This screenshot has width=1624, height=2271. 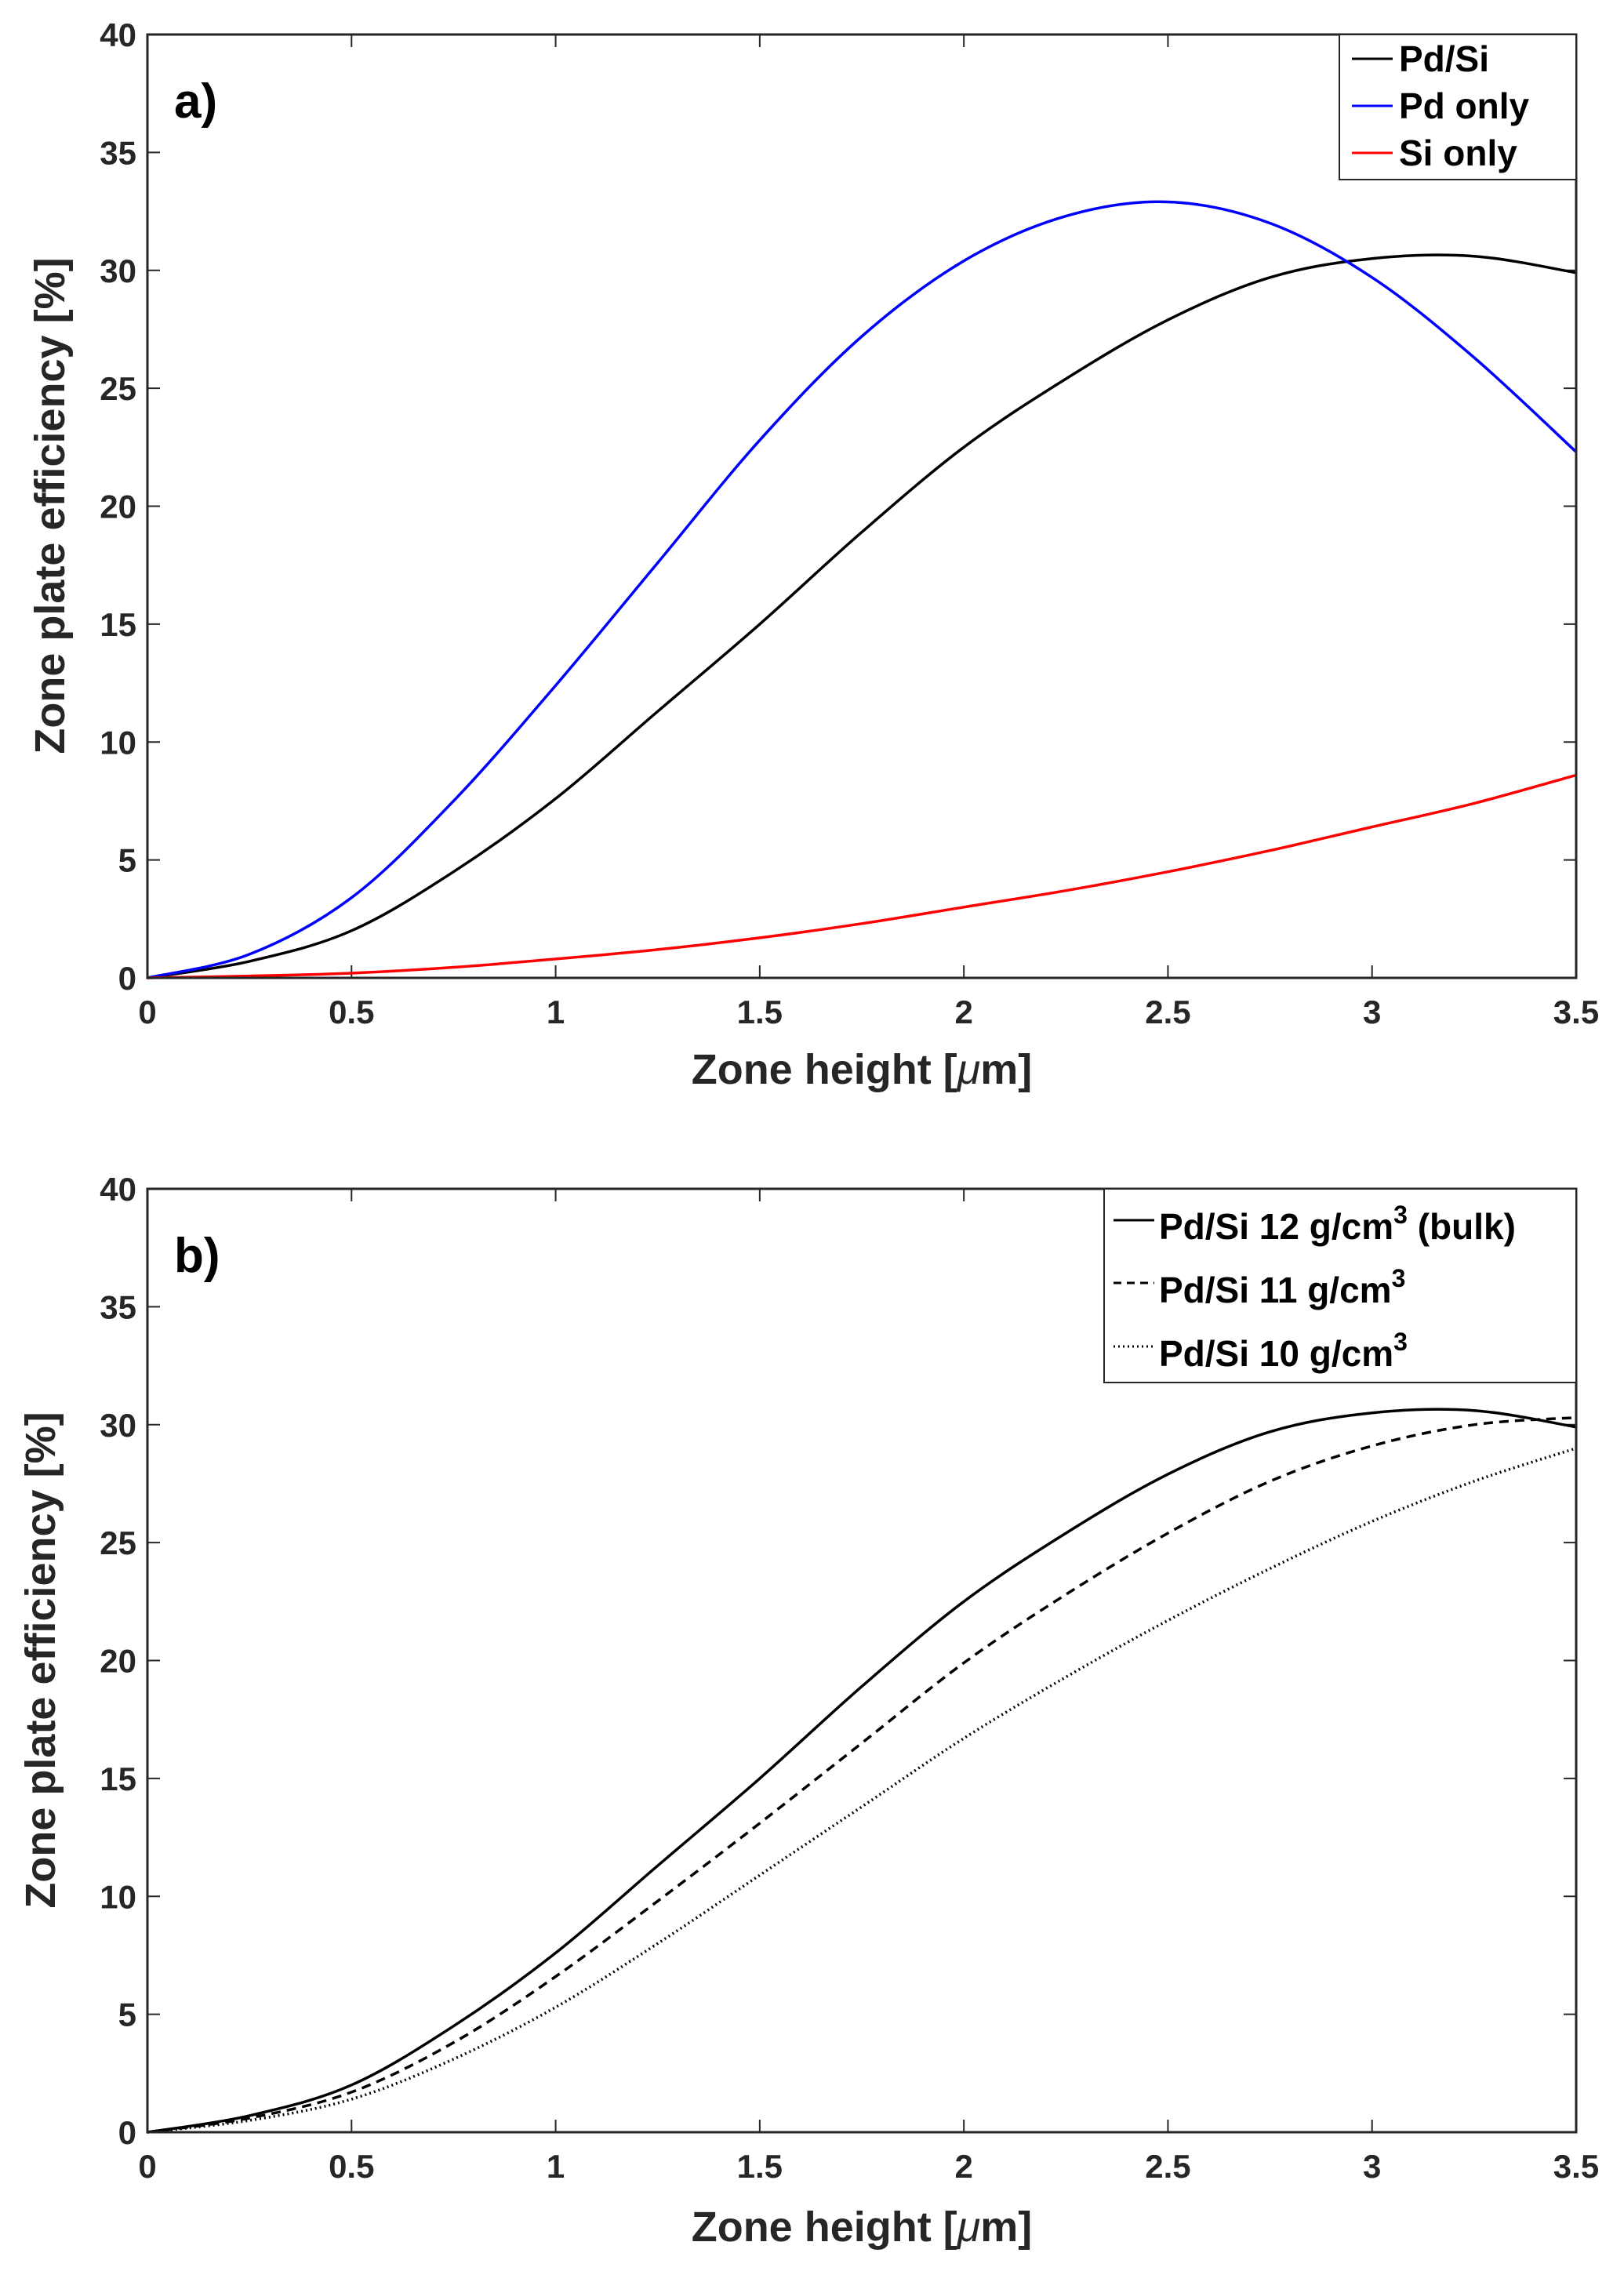 I want to click on b-x-tick-label: 0, so click(x=147, y=2166).